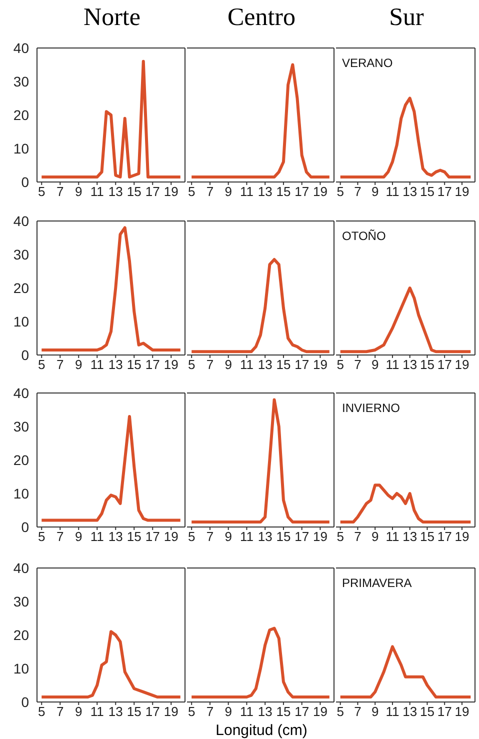 This screenshot has width=479, height=739. I want to click on chart-title: Centro, so click(261, 18).